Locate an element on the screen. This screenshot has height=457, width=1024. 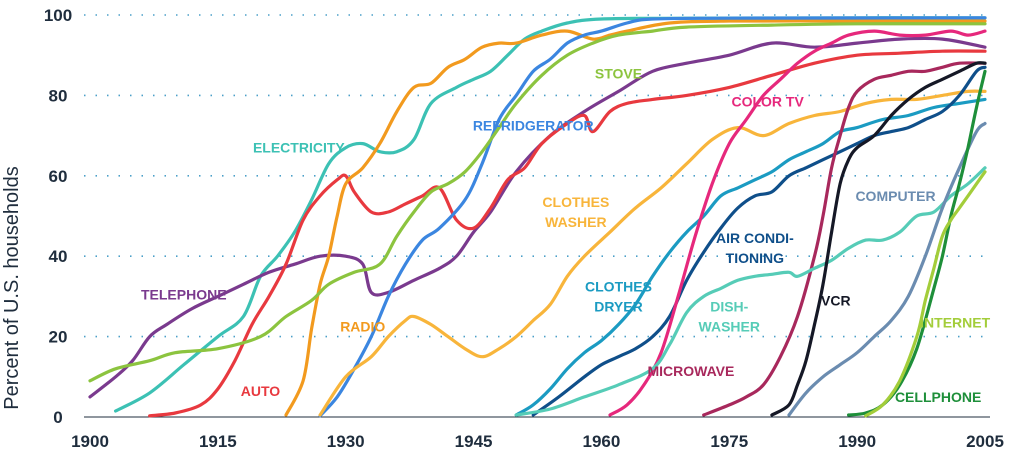
series-label-auto: AUTO is located at coordinates (261, 391).